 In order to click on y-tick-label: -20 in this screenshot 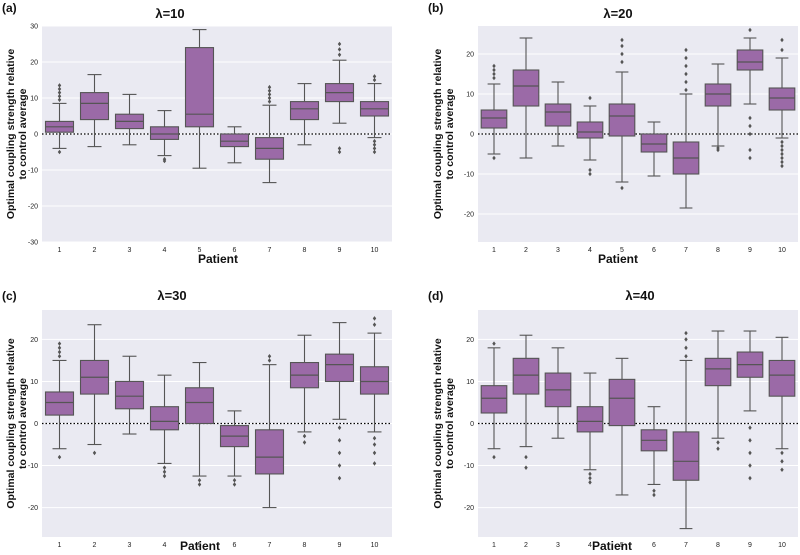, I will do `click(469, 215)`.